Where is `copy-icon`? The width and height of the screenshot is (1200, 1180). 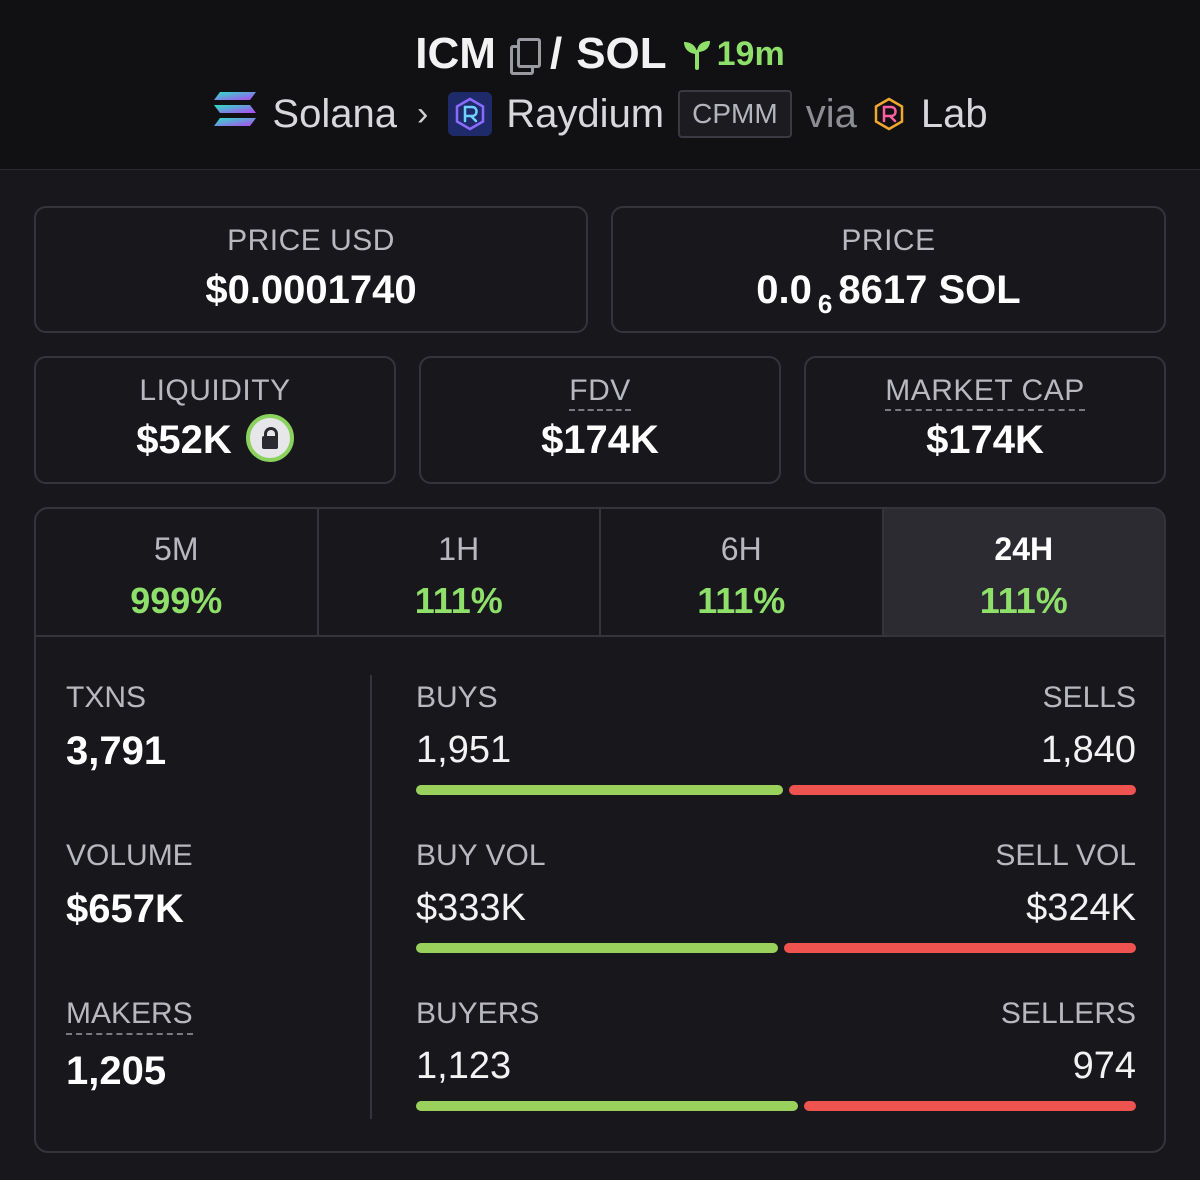 copy-icon is located at coordinates (524, 56).